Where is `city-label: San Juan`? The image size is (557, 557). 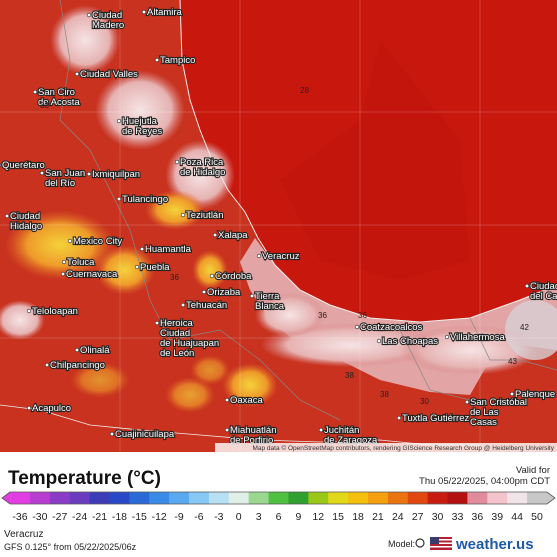 city-label: San Juan is located at coordinates (65, 173).